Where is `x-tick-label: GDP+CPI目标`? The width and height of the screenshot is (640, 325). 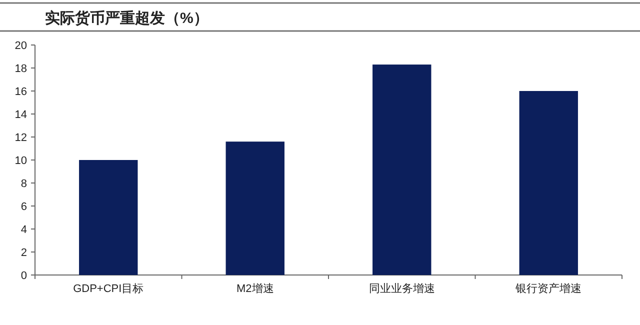
x-tick-label: GDP+CPI目标 is located at coordinates (108, 289).